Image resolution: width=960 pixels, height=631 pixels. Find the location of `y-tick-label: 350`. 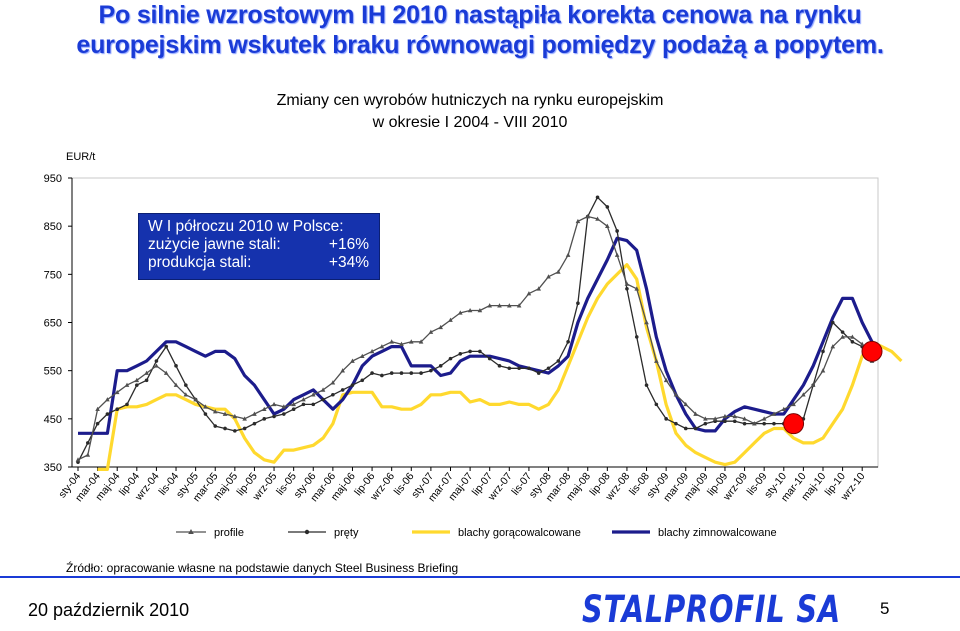

y-tick-label: 350 is located at coordinates (53, 468).